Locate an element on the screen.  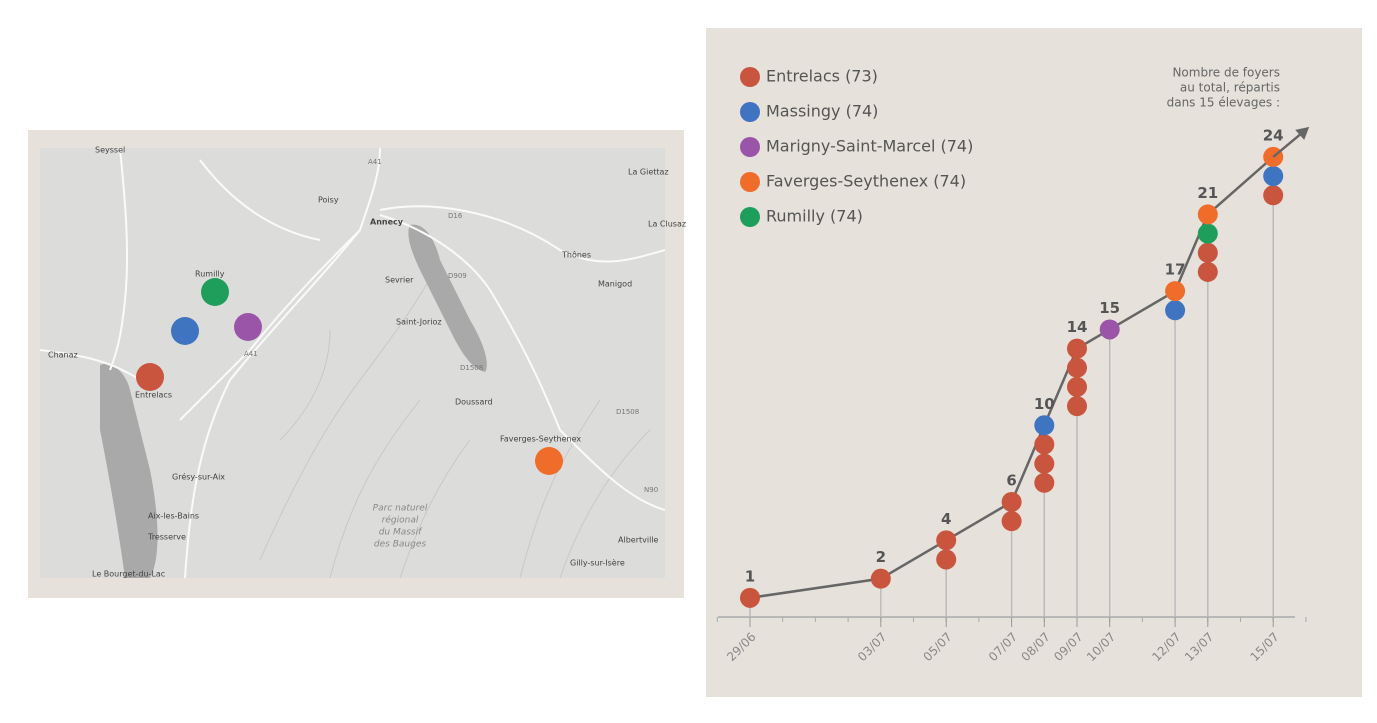
place-label: La Giettaz is located at coordinates (648, 172).